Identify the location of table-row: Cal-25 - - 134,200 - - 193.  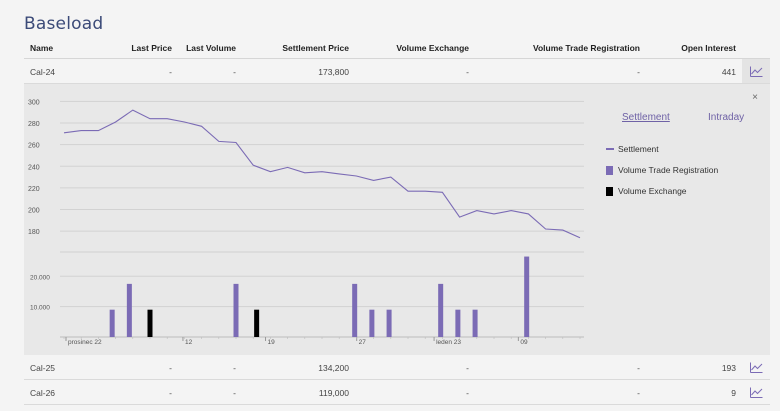
(397, 367).